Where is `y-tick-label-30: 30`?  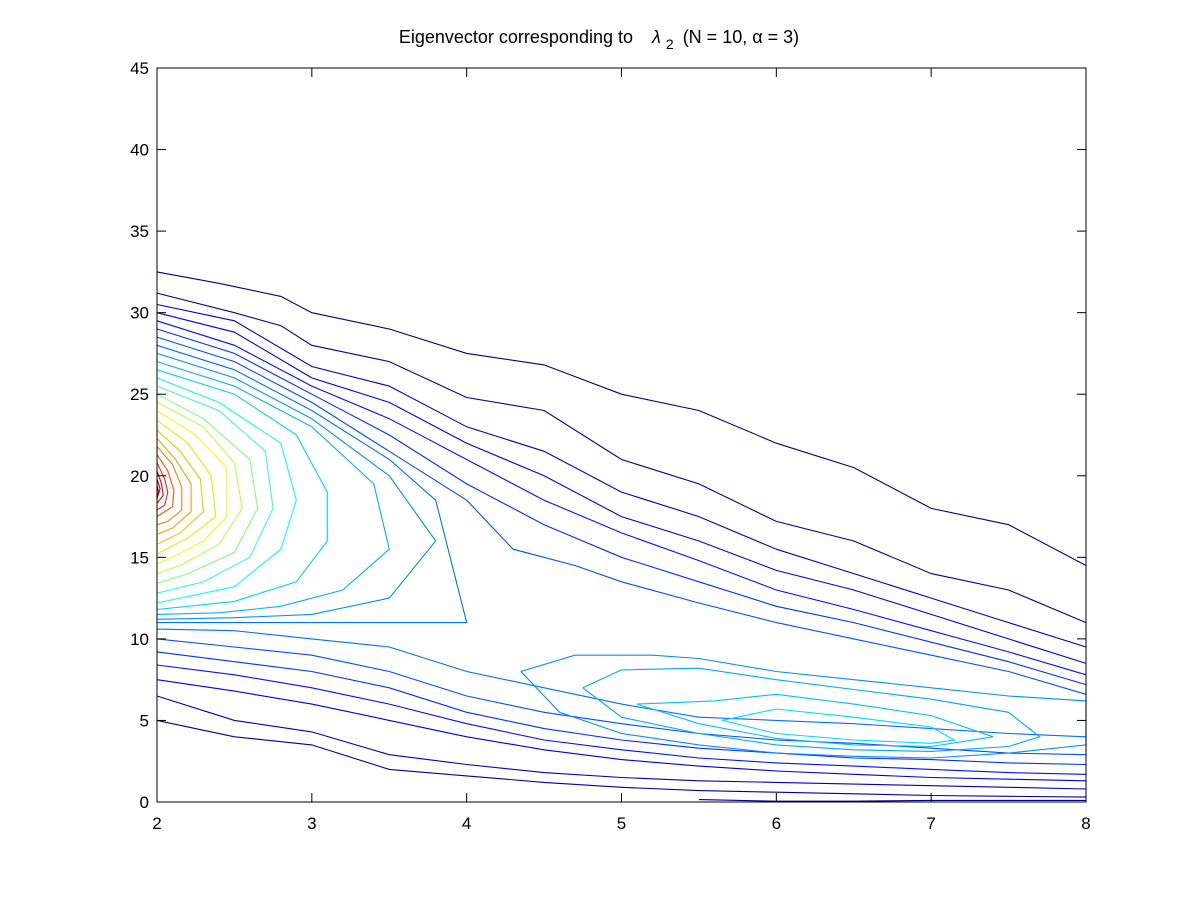 y-tick-label-30: 30 is located at coordinates (139, 313).